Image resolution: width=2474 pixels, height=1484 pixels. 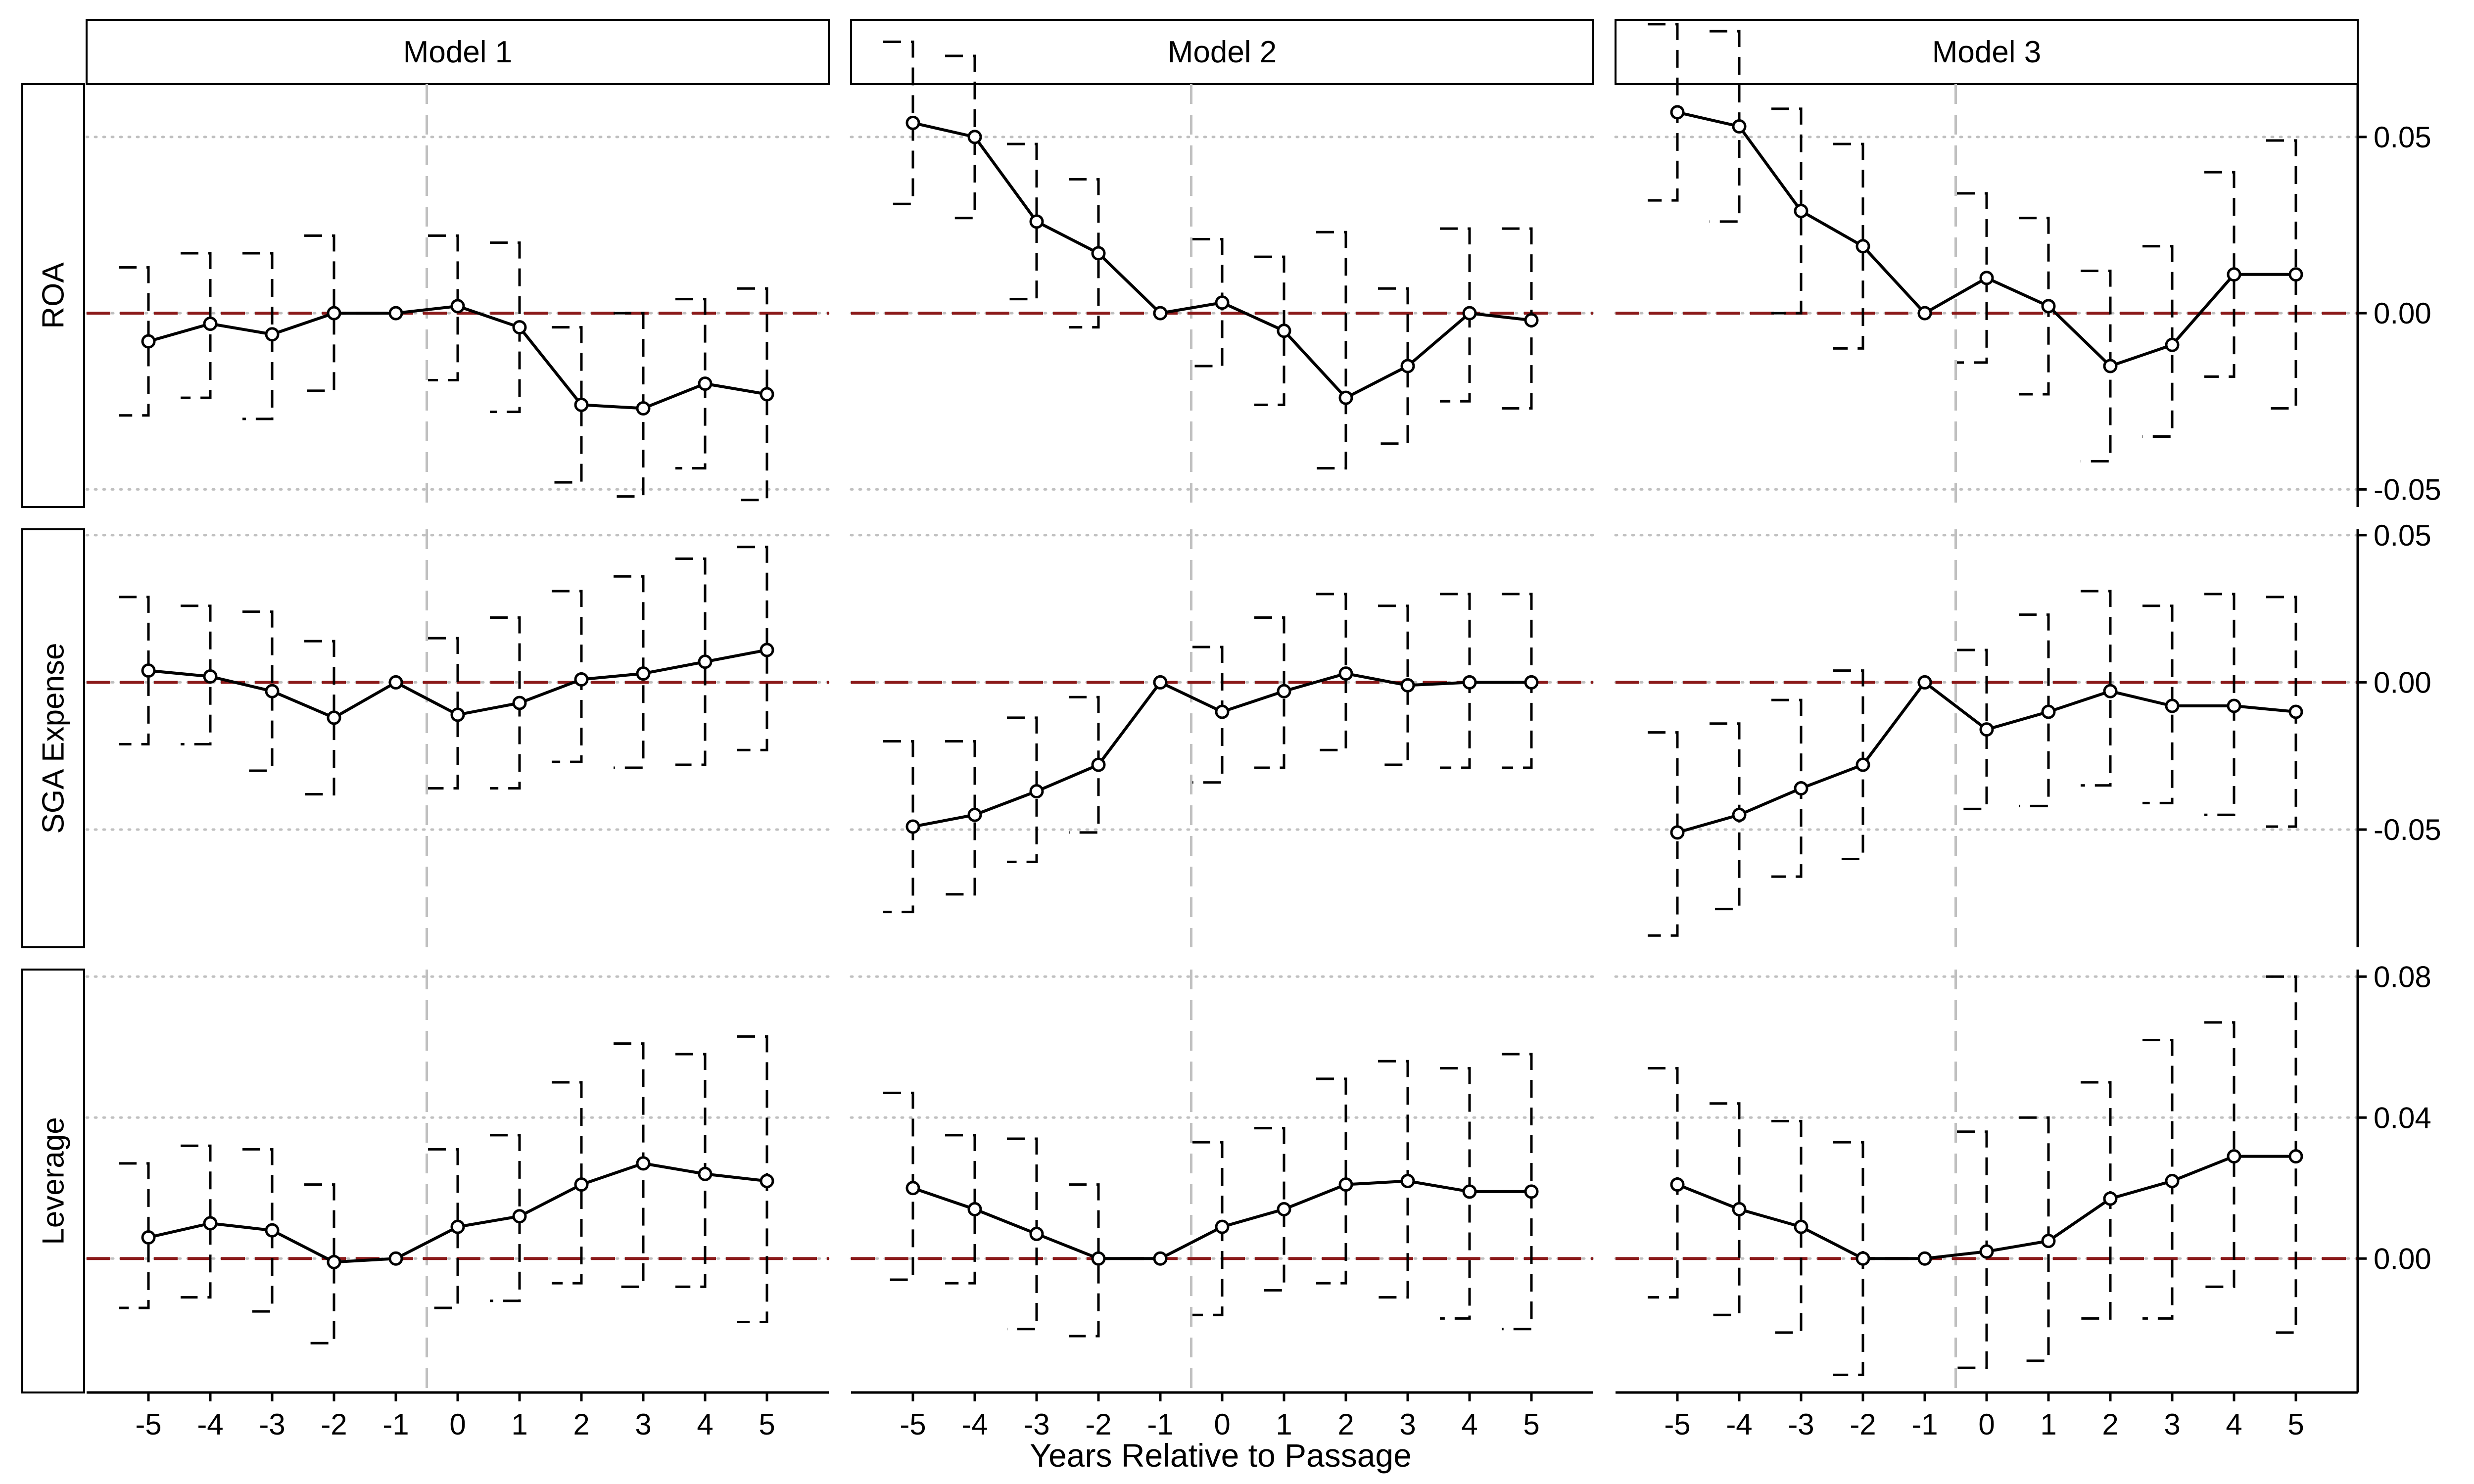 I want to click on row-strip-box, so click(x=53, y=738).